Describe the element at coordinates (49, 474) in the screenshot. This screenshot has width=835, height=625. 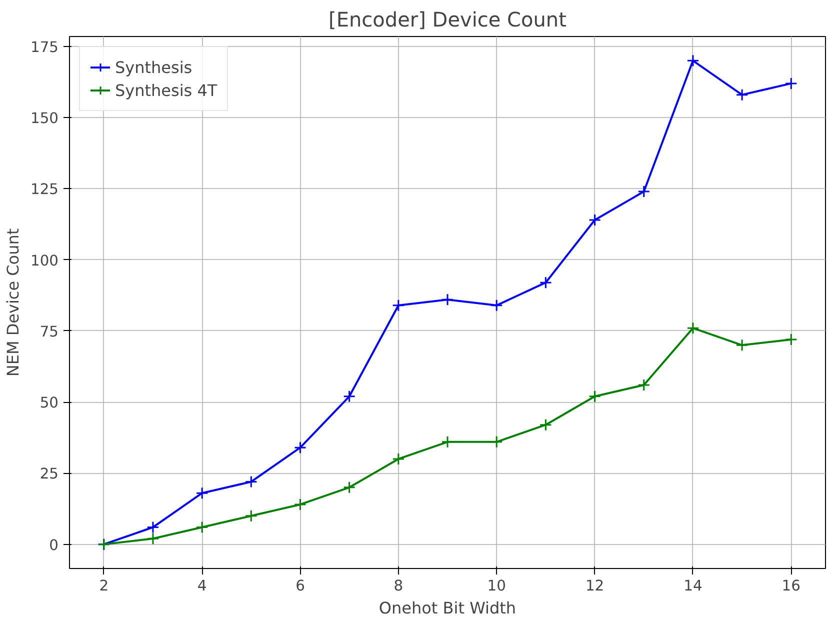
I see `y-tick-label: 25` at that location.